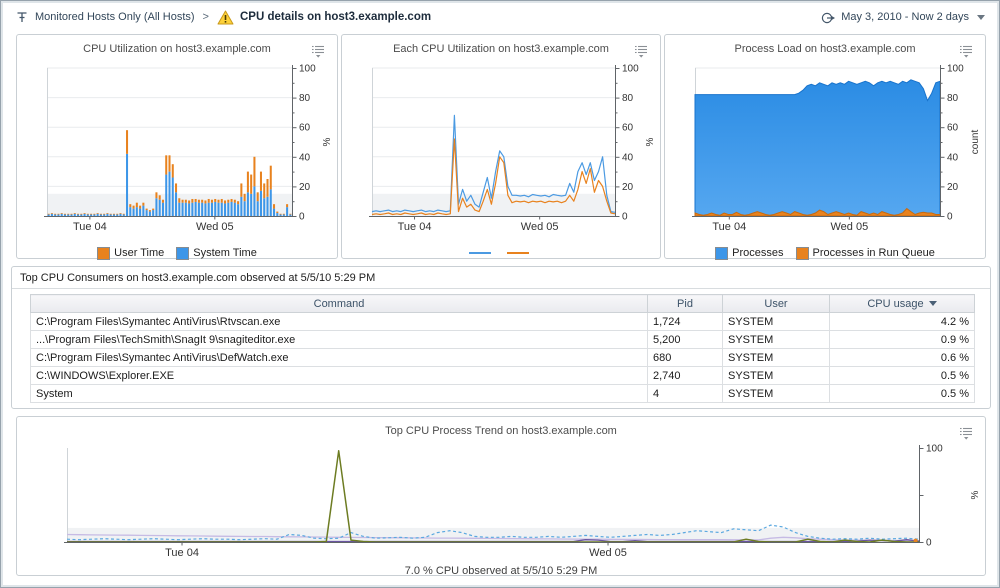  I want to click on cell-pid: 4, so click(685, 393).